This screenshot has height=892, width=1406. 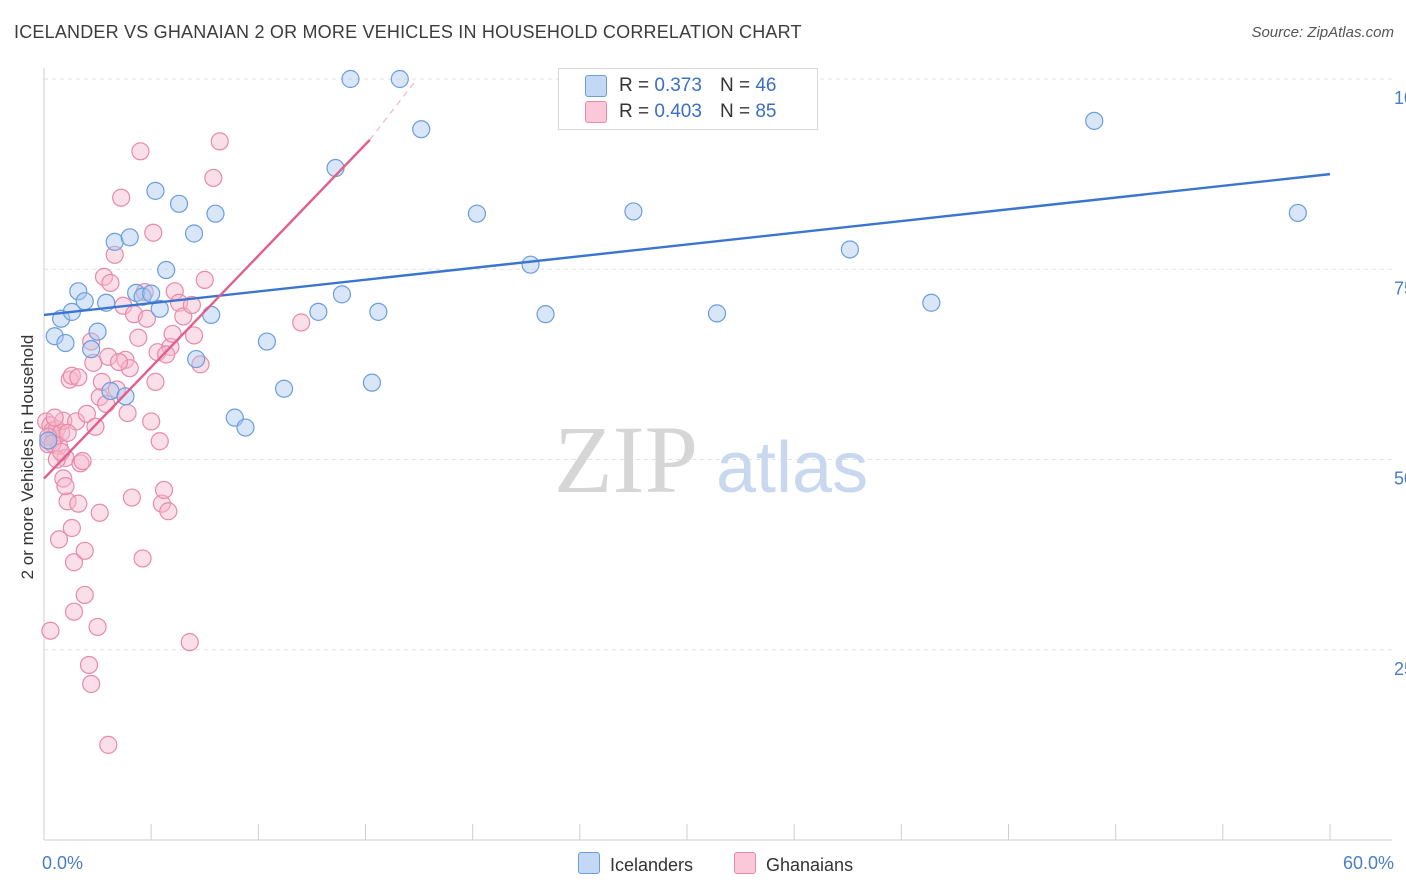 I want to click on x-tick-label: 0.0%, so click(x=62, y=863).